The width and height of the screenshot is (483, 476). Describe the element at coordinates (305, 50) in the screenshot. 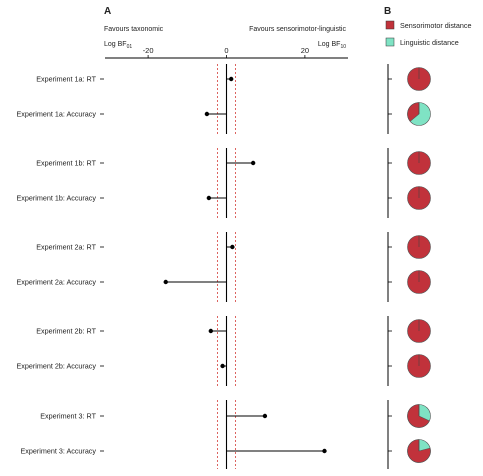

I see `x-tick-label: 20` at that location.